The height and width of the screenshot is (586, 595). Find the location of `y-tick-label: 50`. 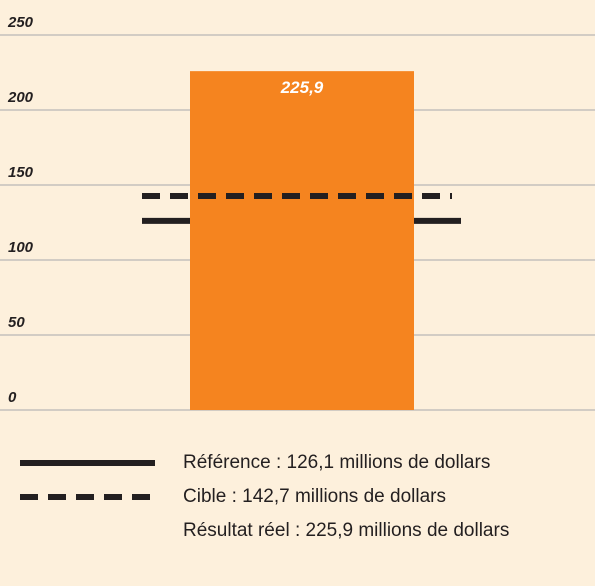

y-tick-label: 50 is located at coordinates (16, 322).